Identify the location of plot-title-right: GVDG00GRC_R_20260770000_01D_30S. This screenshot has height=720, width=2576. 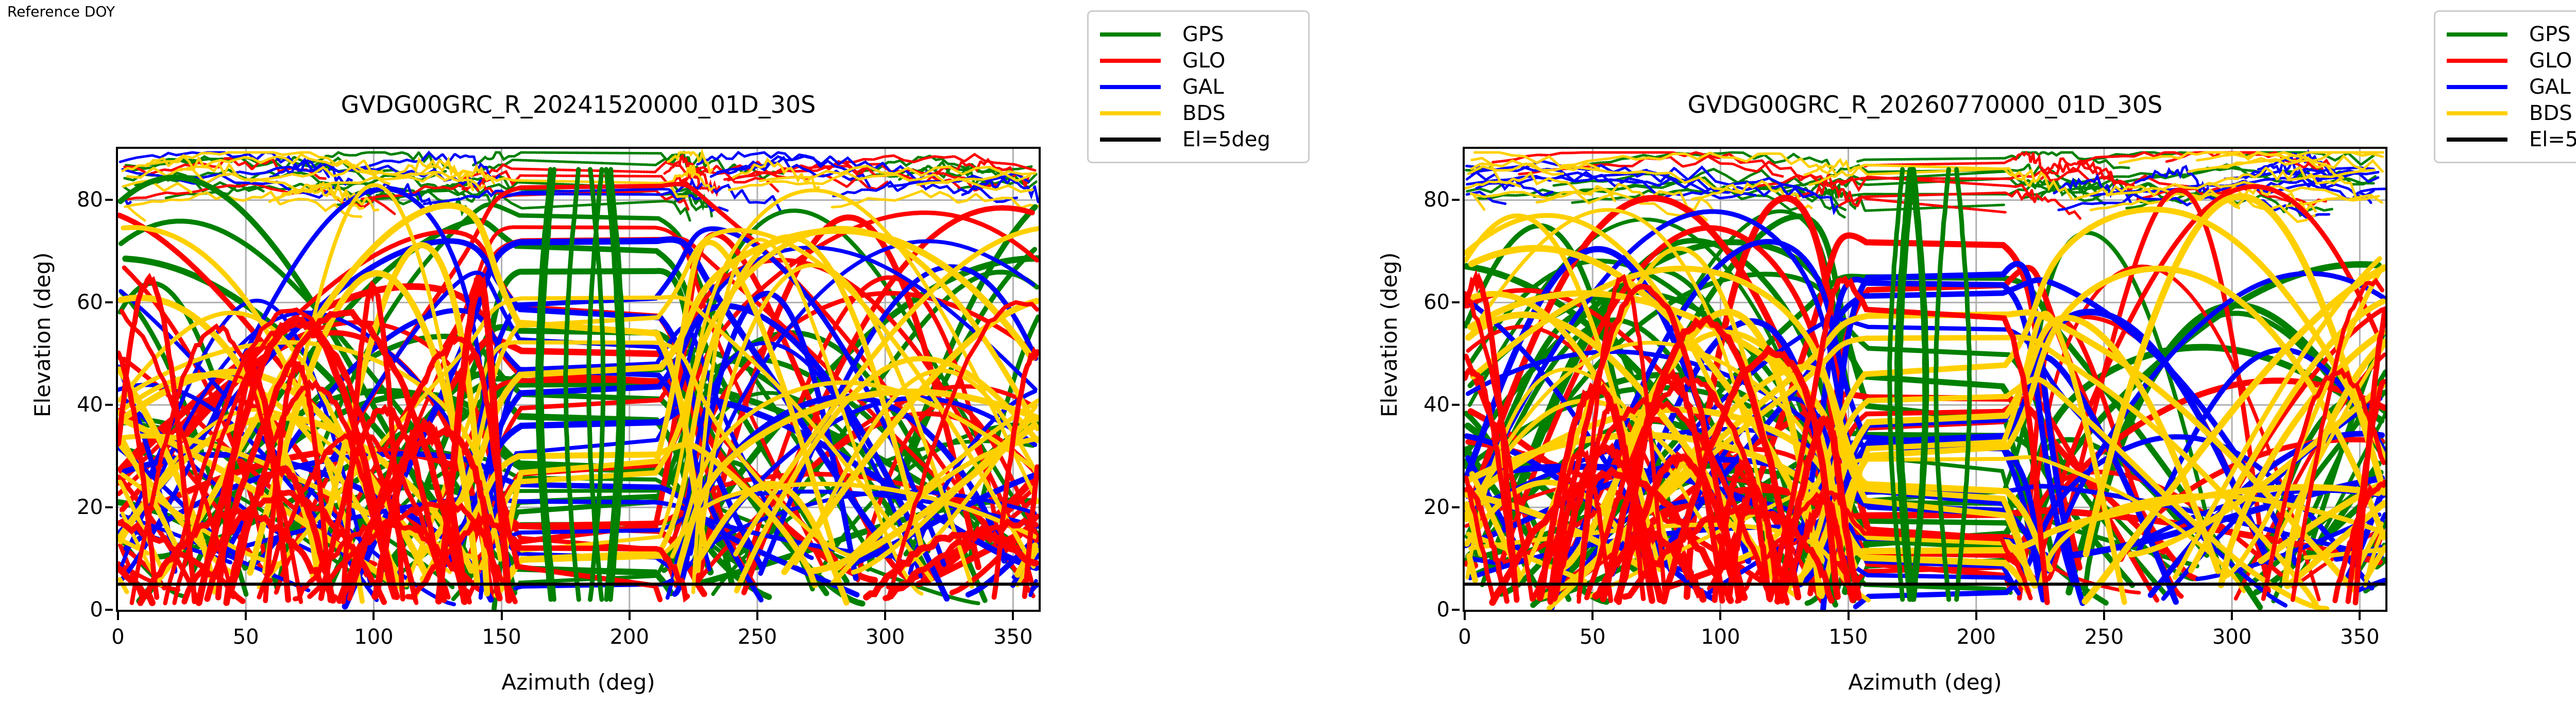
(1925, 104).